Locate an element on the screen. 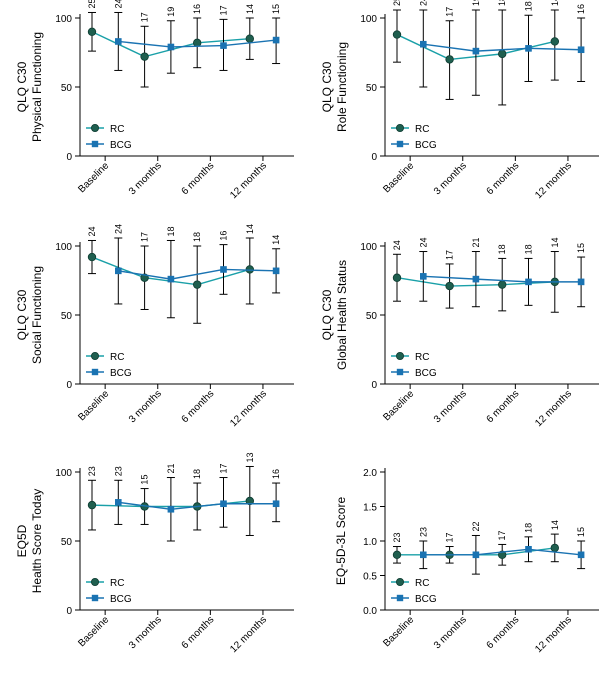 The width and height of the screenshot is (600, 675). y-axis-label: Social Functioning is located at coordinates (37, 315).